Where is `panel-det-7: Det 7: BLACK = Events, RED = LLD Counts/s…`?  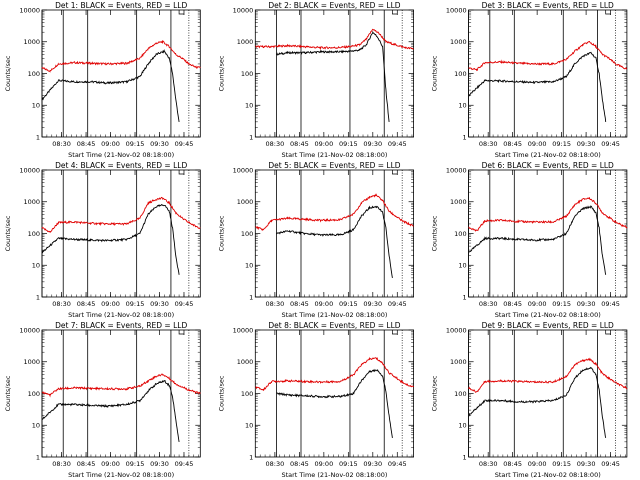 panel-det-7: Det 7: BLACK = Events, RED = LLD Counts/s… is located at coordinates (102, 400).